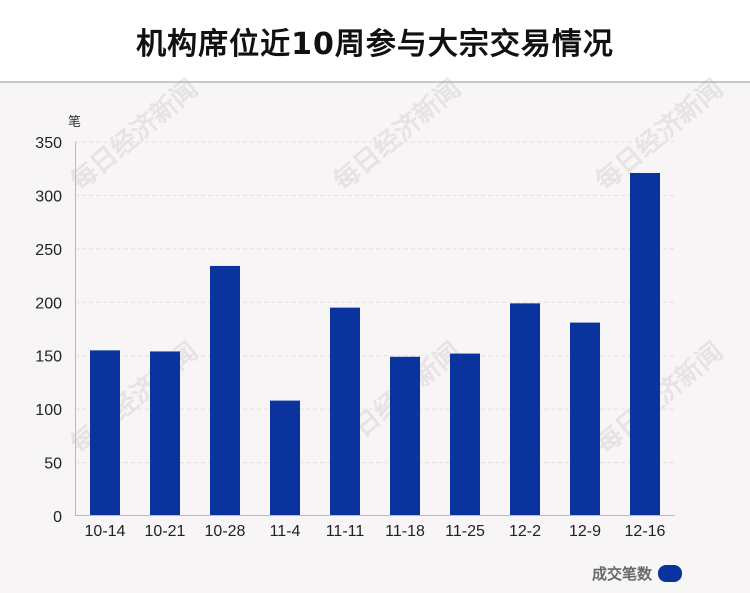 The image size is (750, 593). What do you see at coordinates (53, 464) in the screenshot?
I see `y-tick-label: 50` at bounding box center [53, 464].